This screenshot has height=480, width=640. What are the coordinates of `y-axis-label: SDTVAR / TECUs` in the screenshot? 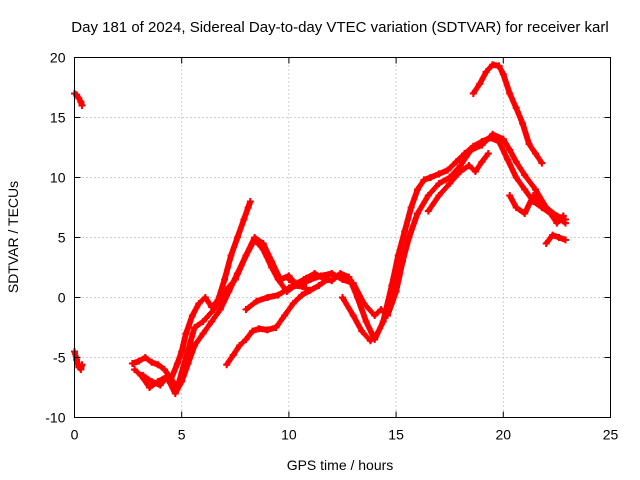 It's located at (13, 237).